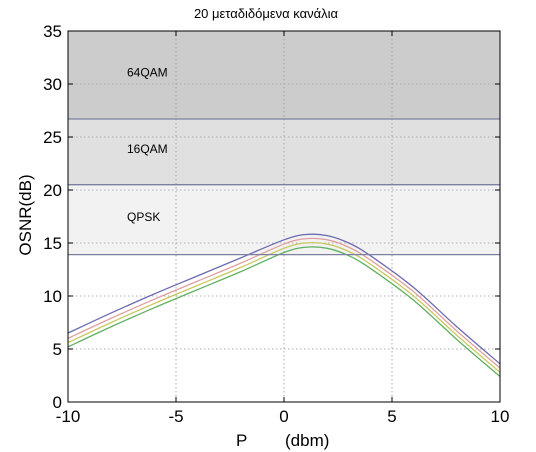 The width and height of the screenshot is (536, 452). What do you see at coordinates (57, 402) in the screenshot?
I see `y-tick-label: 0` at bounding box center [57, 402].